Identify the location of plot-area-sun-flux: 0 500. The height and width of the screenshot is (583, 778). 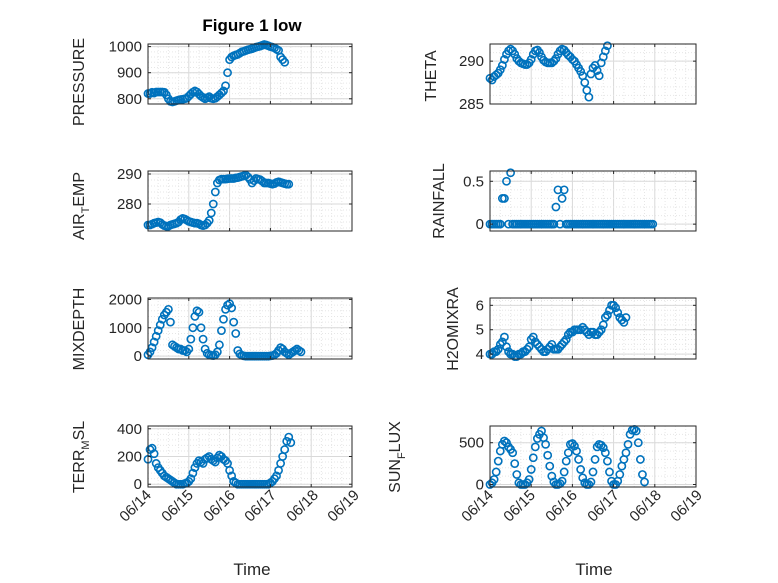
(578, 458).